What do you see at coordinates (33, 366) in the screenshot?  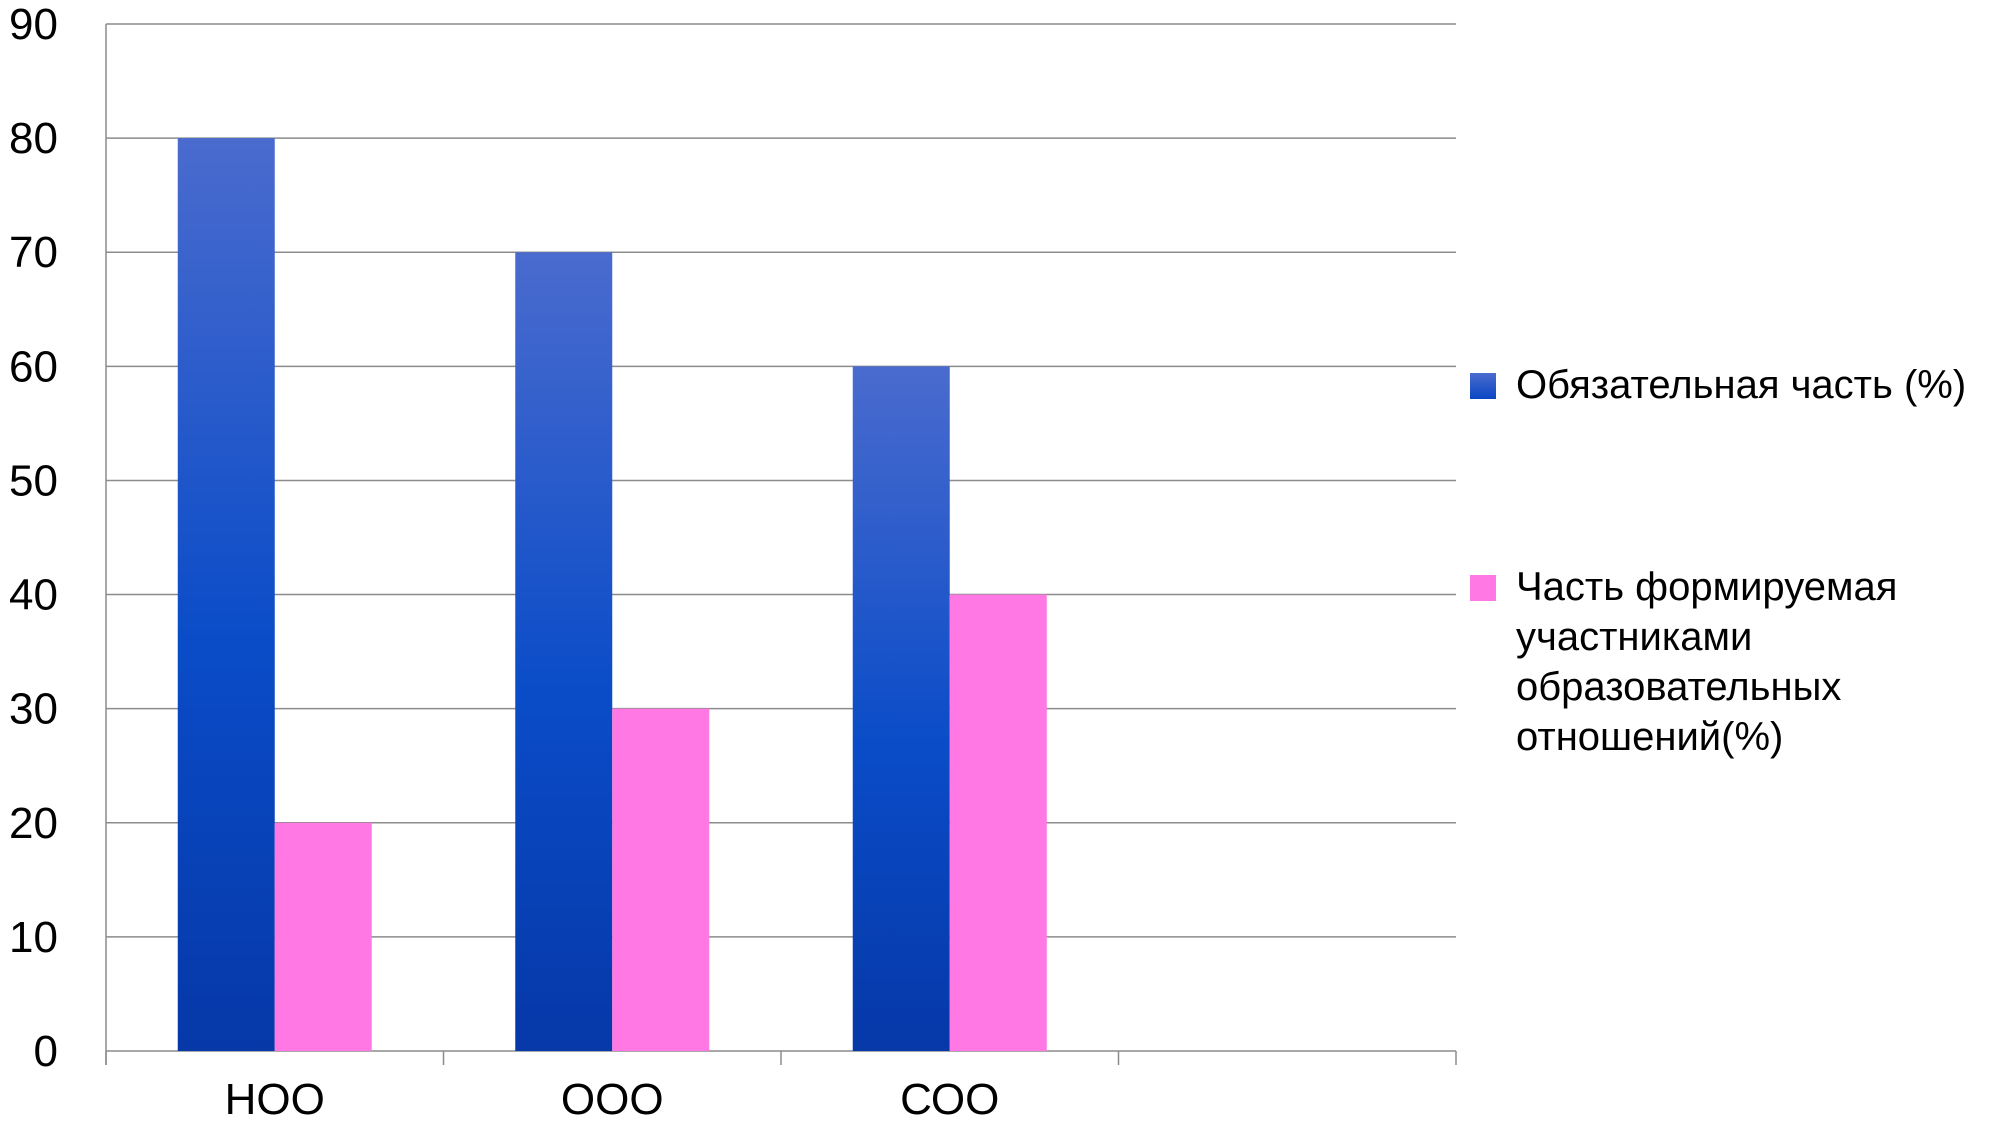 I see `y-tick-label: 60` at bounding box center [33, 366].